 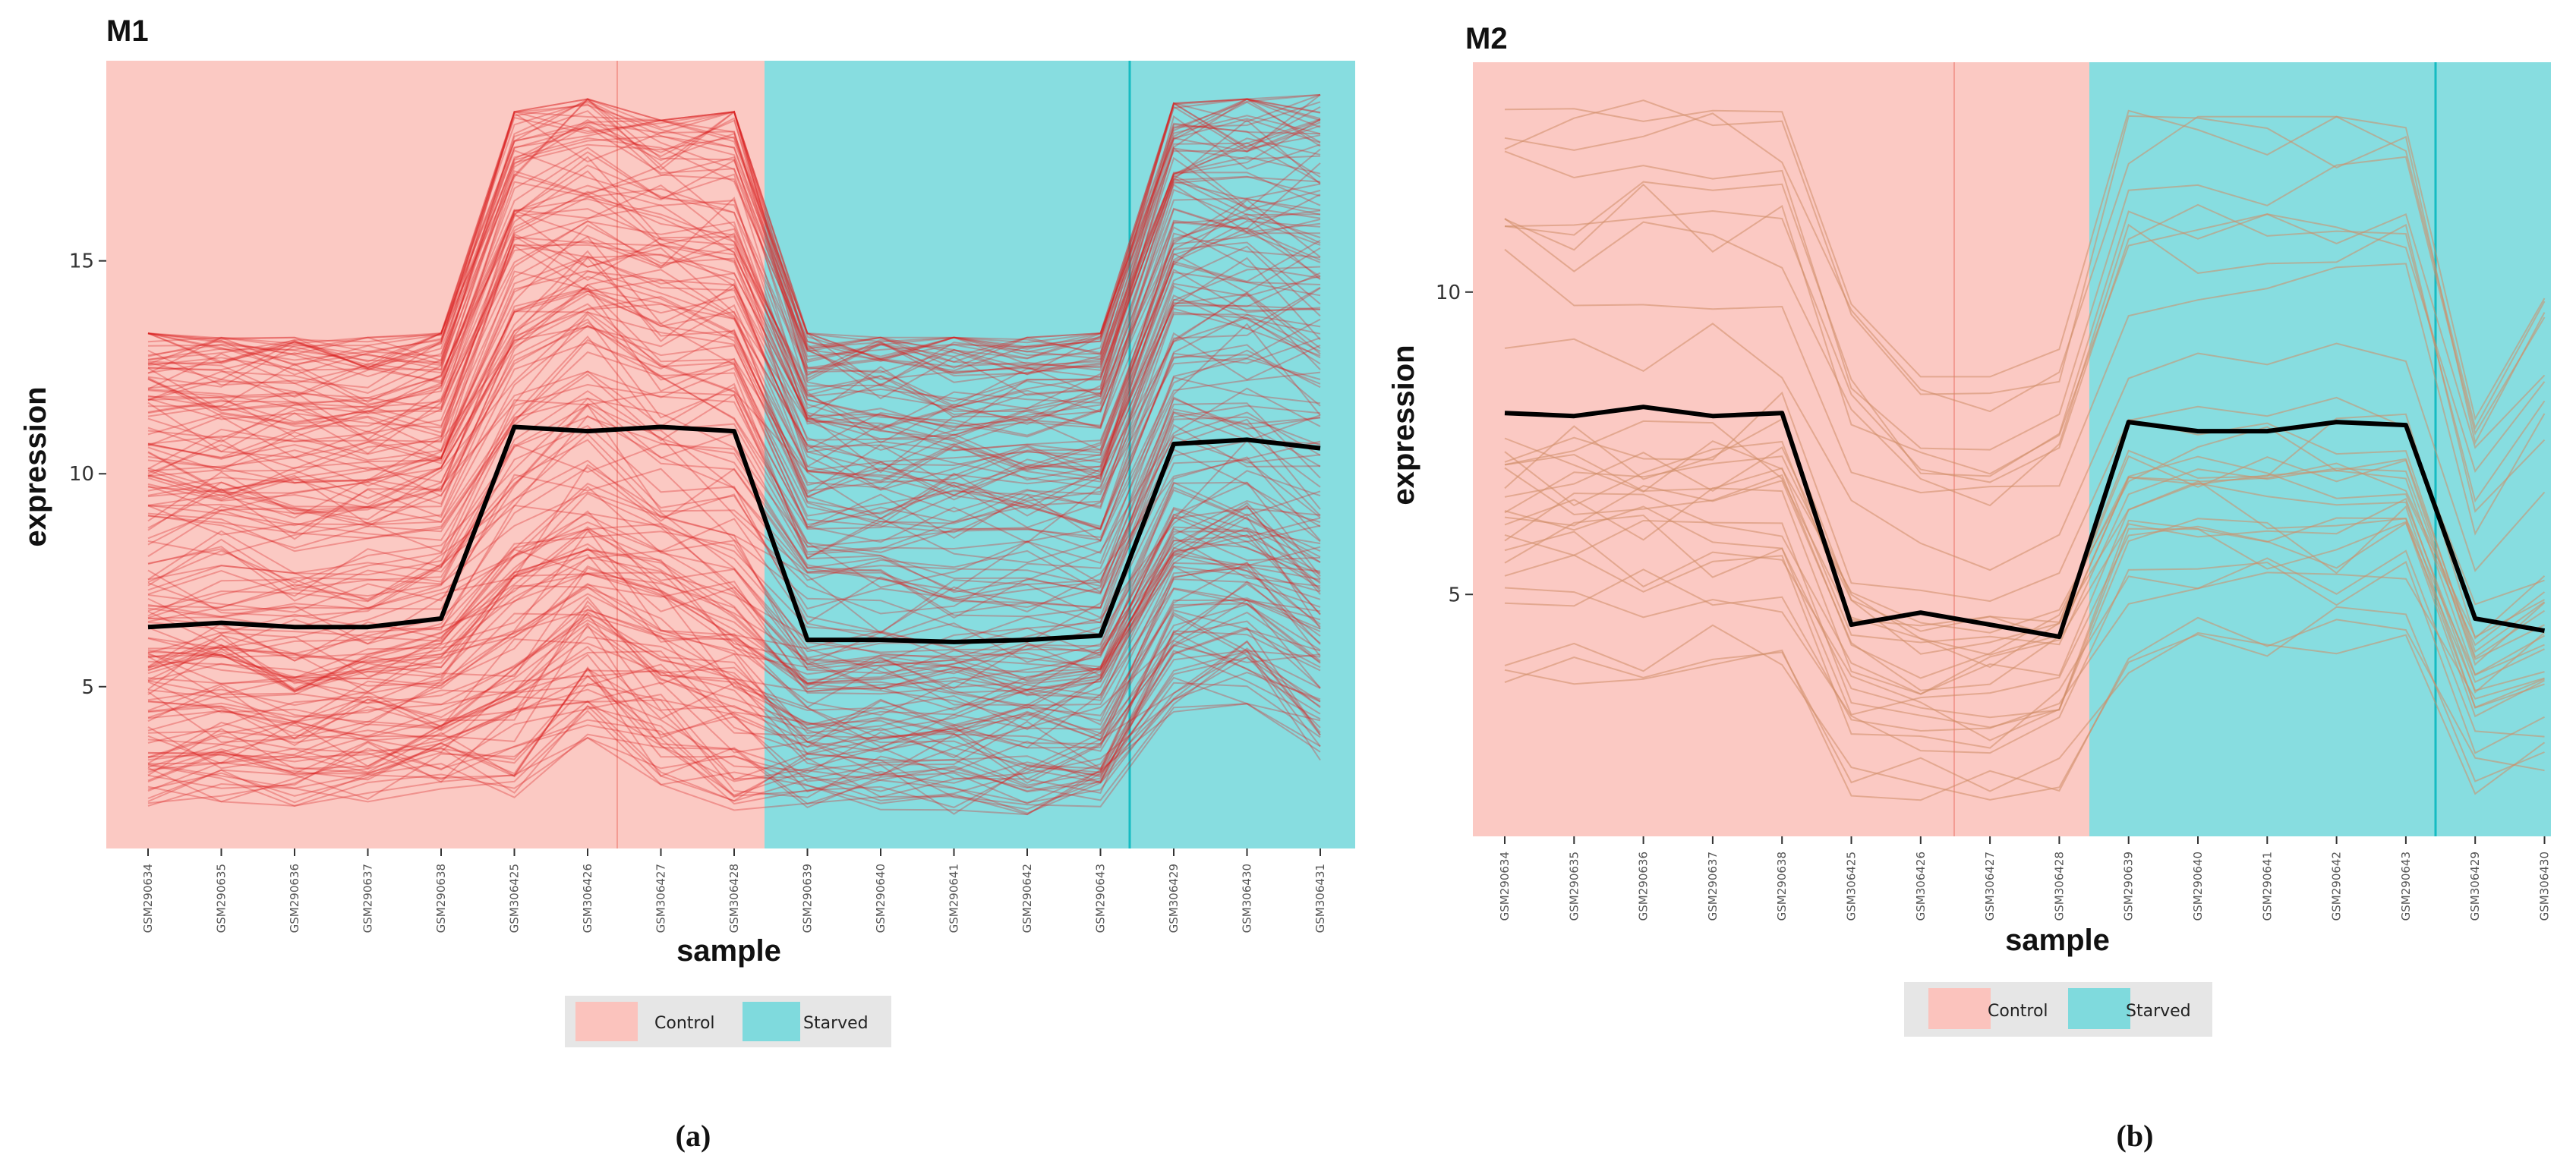 I want to click on m1-xtick-label: GSM290636, so click(x=294, y=898).